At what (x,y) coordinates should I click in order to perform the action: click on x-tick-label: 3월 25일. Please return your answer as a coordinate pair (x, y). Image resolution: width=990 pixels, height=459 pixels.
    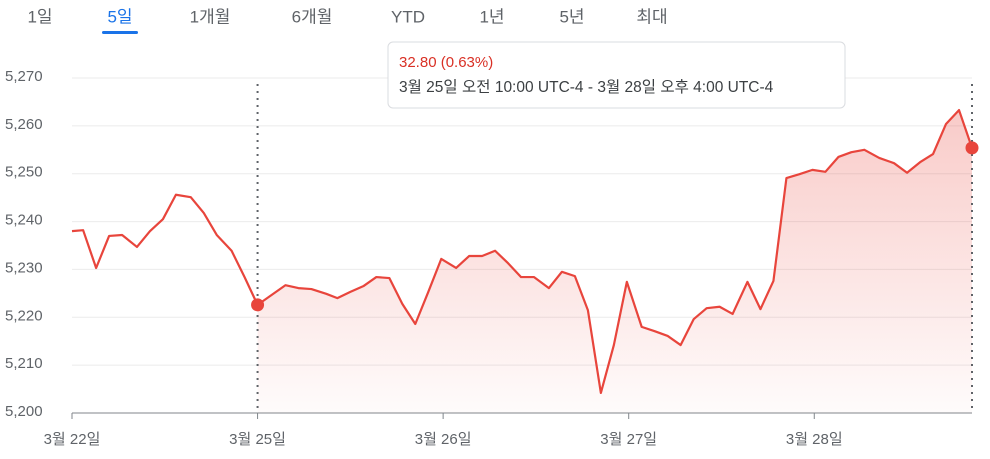
    Looking at the image, I should click on (257, 439).